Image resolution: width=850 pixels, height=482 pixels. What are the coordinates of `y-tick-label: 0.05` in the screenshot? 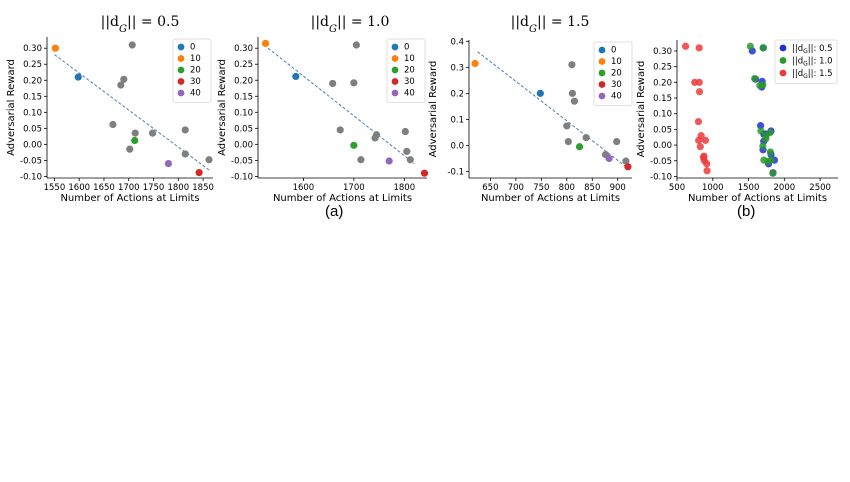 It's located at (243, 129).